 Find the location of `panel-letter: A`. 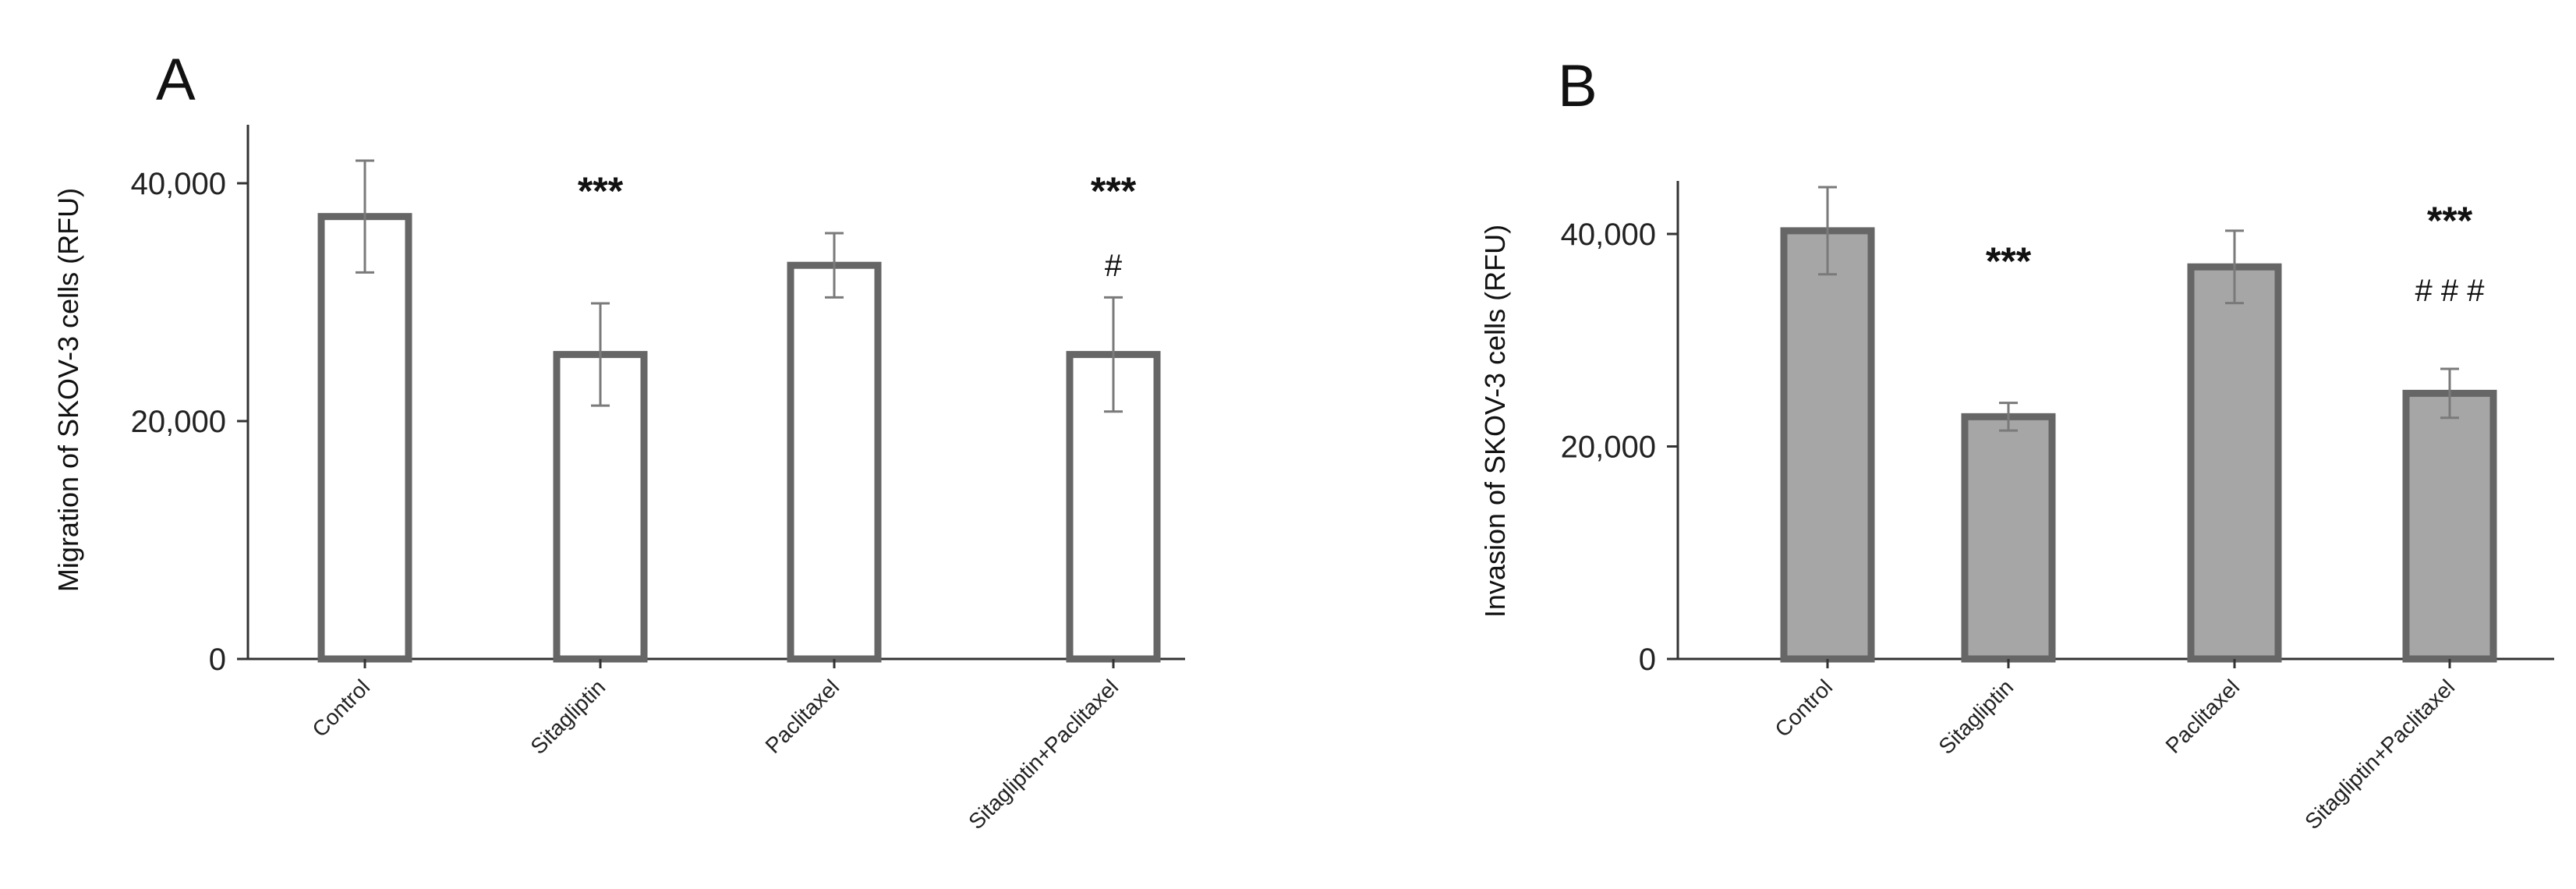

panel-letter: A is located at coordinates (176, 80).